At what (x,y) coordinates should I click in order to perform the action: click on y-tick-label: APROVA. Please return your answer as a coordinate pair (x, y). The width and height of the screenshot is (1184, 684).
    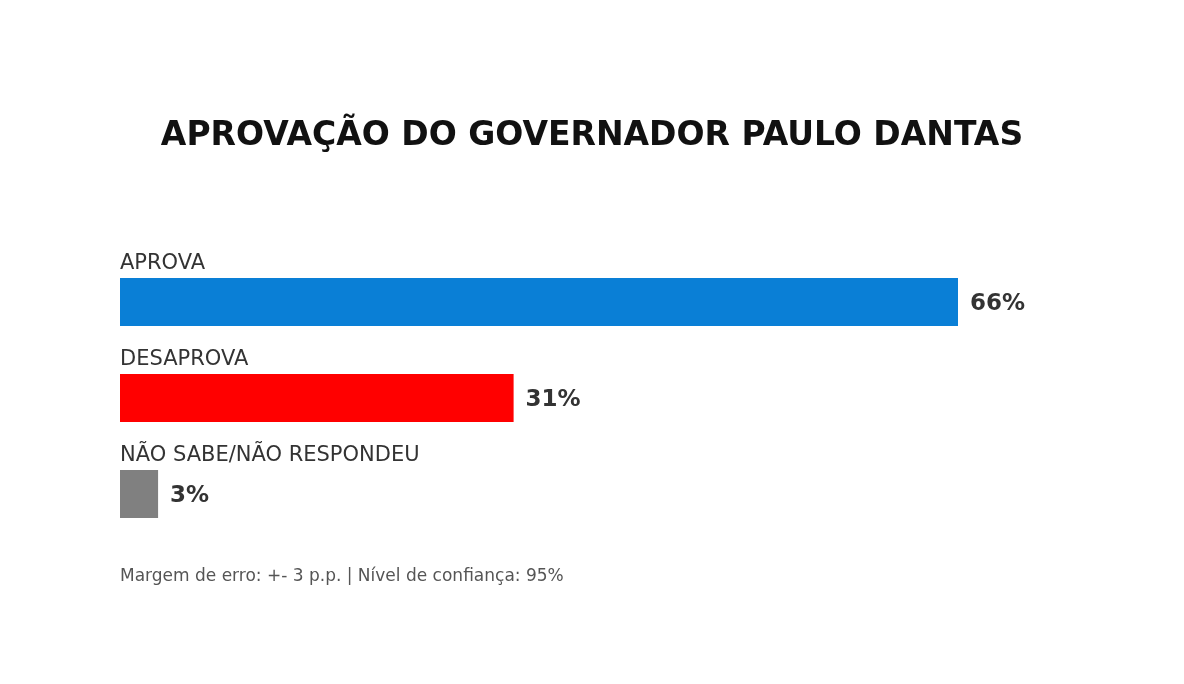
    Looking at the image, I should click on (163, 261).